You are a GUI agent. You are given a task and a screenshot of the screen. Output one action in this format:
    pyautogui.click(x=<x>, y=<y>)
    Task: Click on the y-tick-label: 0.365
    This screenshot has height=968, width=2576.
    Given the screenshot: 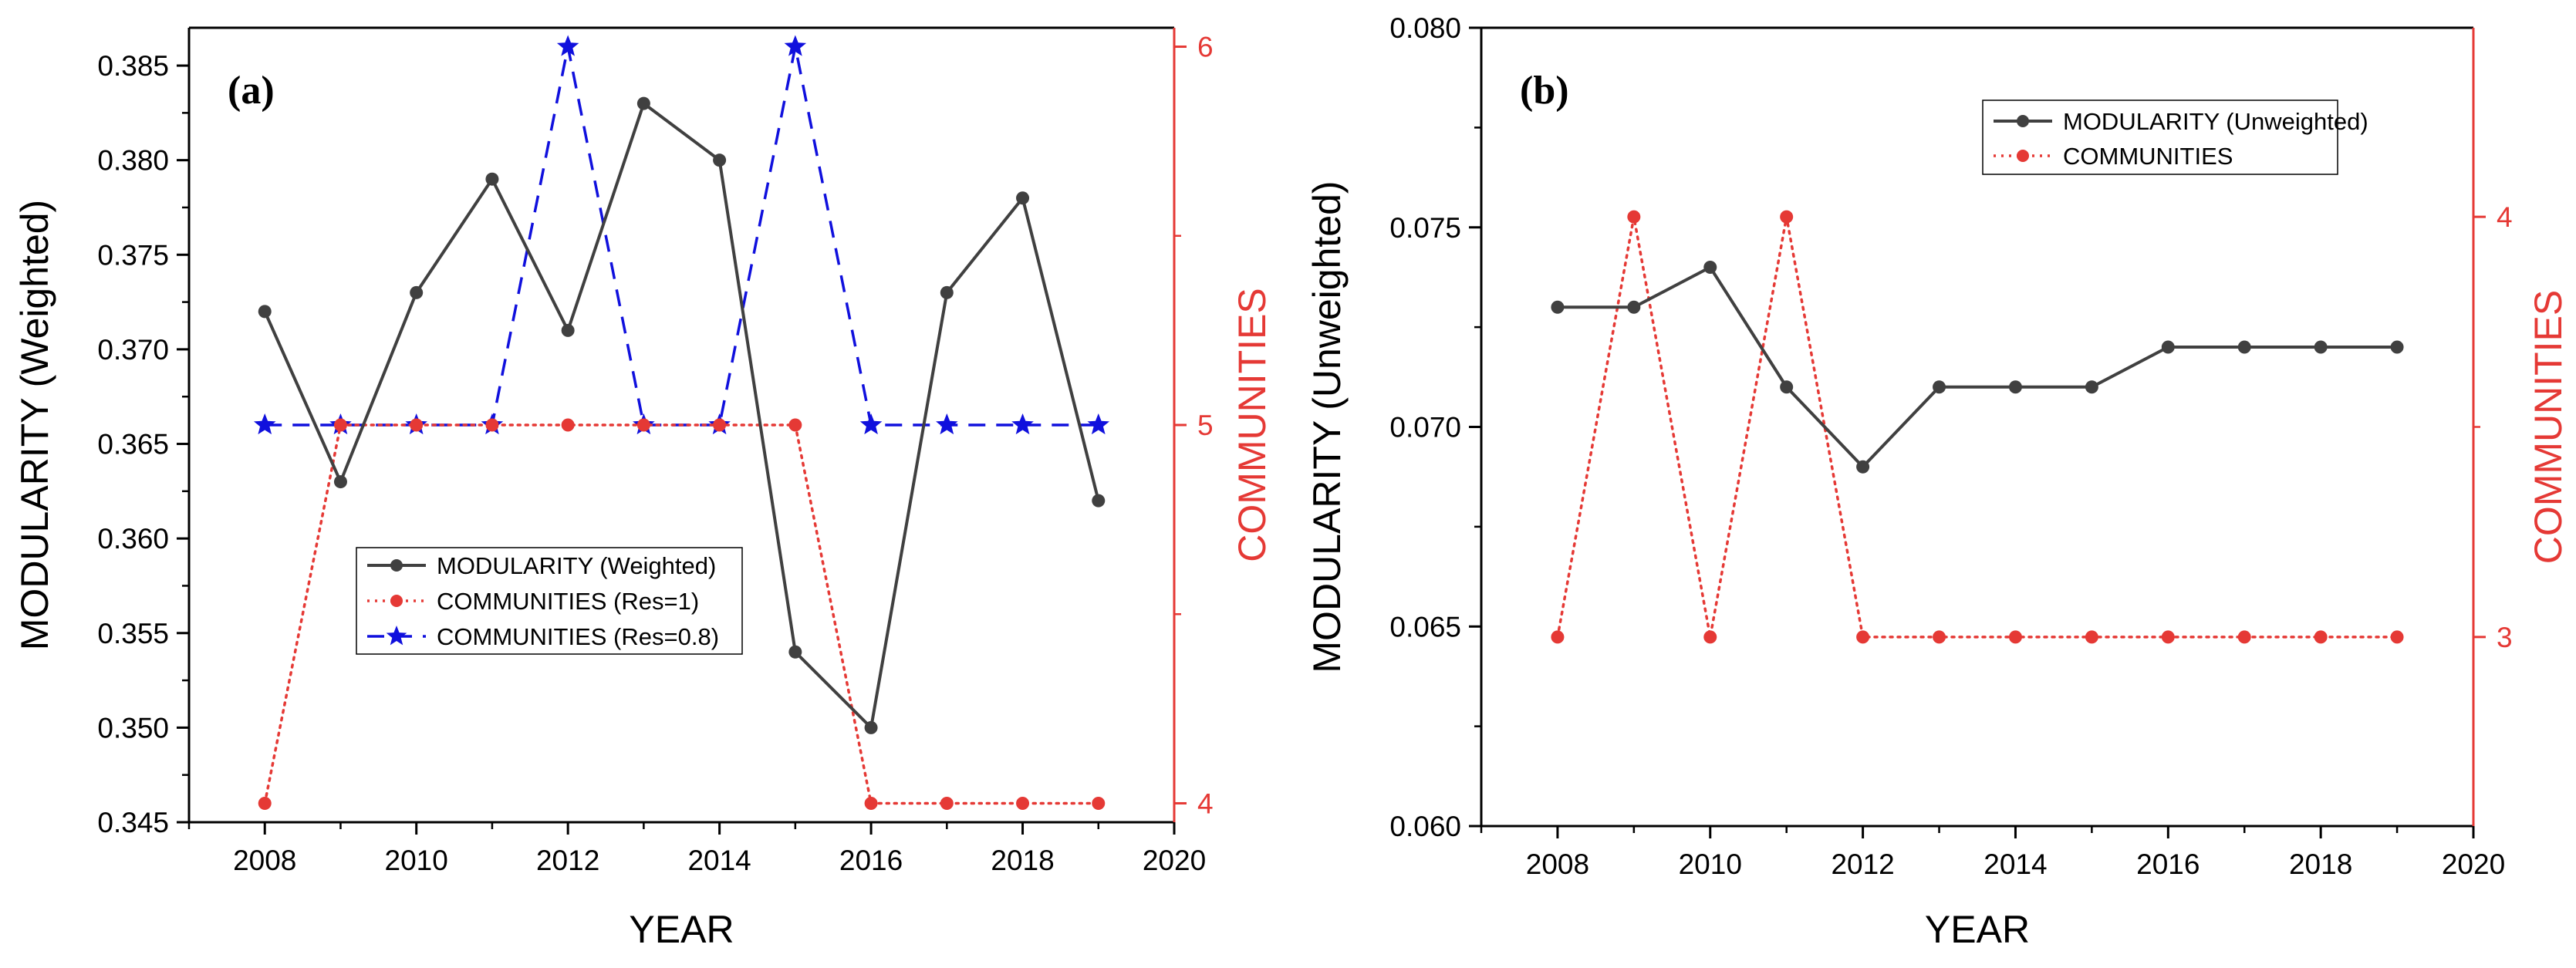 What is the action you would take?
    pyautogui.click(x=133, y=444)
    